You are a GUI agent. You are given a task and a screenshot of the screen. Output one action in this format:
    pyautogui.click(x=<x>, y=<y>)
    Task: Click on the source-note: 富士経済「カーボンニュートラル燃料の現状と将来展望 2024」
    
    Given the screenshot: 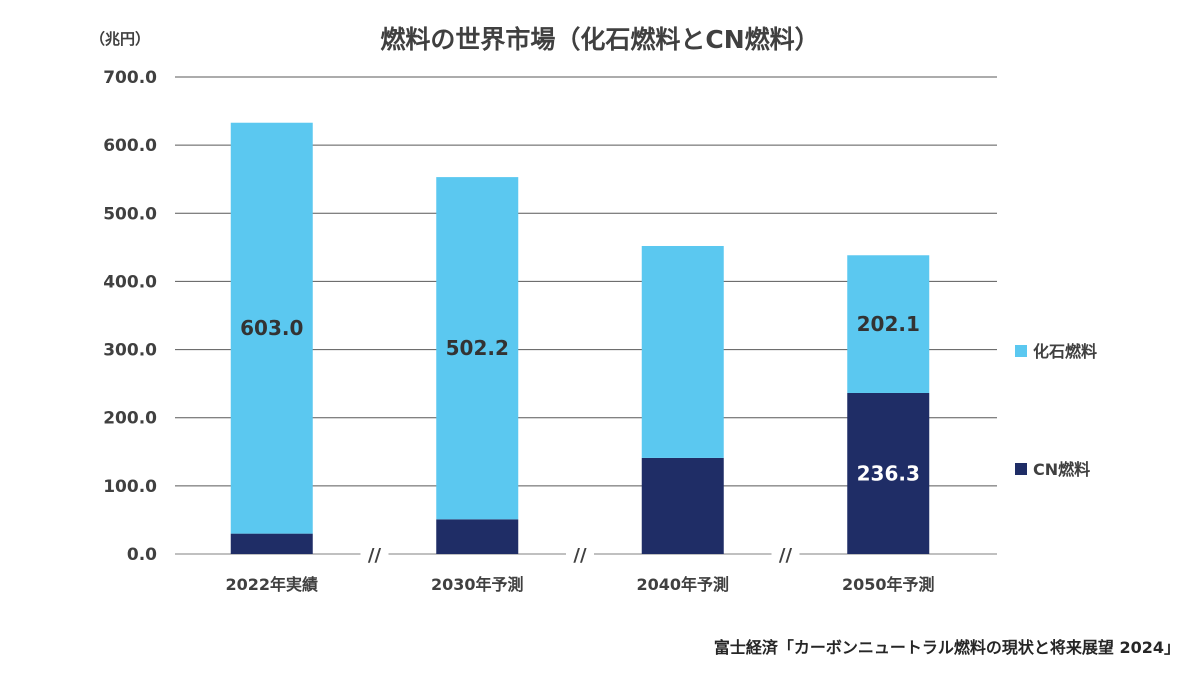 What is the action you would take?
    pyautogui.click(x=947, y=647)
    